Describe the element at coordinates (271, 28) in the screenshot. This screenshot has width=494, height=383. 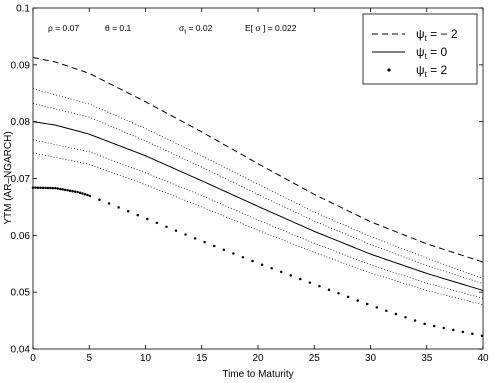
I see `annotation-expected-sigma: E[ σ ] = 0.022` at that location.